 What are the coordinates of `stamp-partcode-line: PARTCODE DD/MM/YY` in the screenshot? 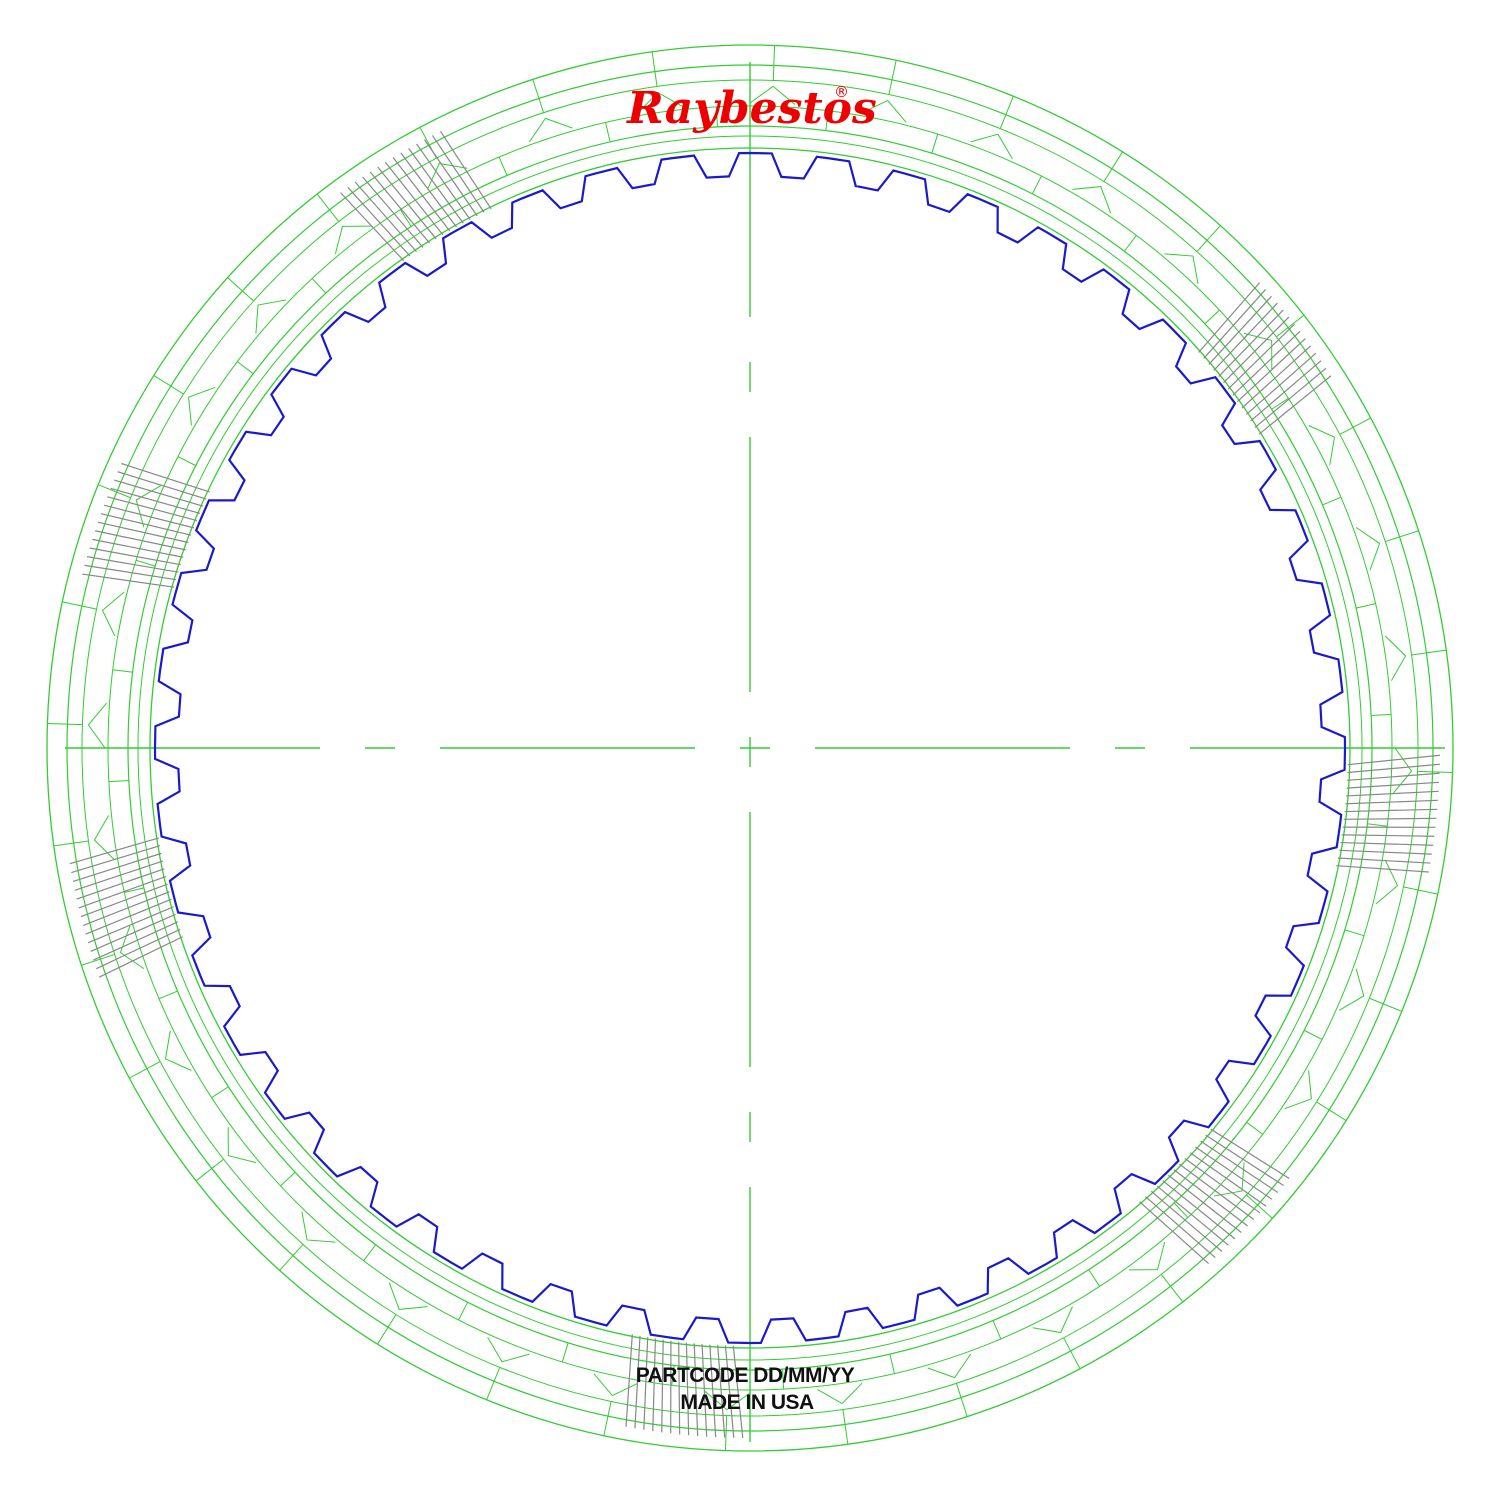 It's located at (745, 1375).